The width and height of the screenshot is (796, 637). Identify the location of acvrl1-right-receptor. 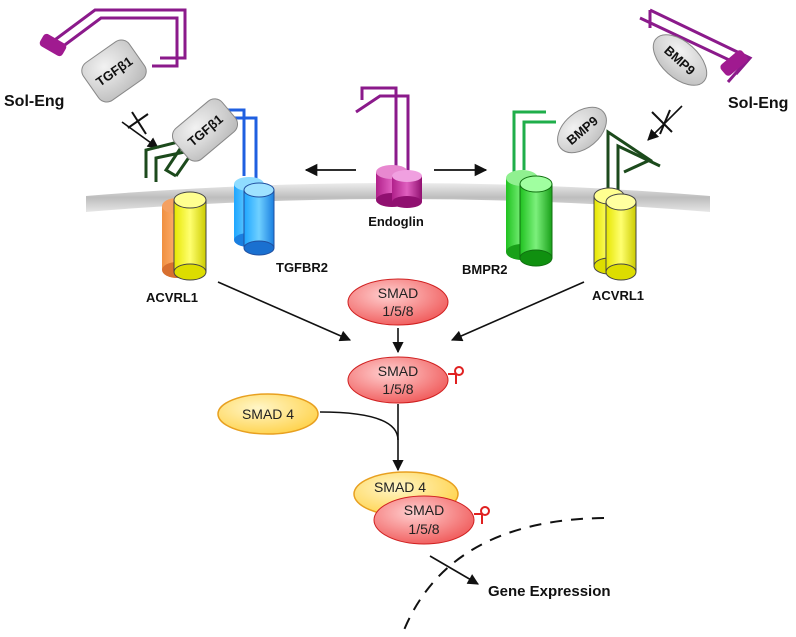
(627, 205).